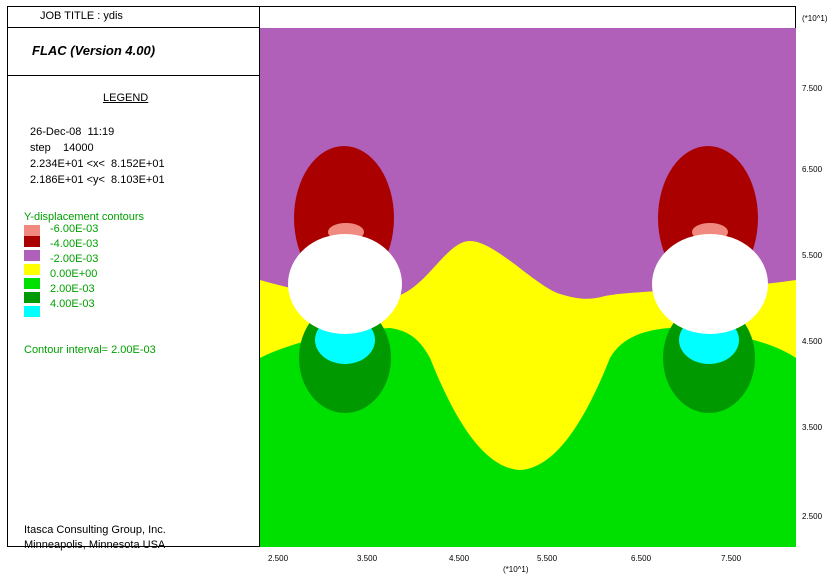  I want to click on legend-x-range: 2.234E+01 <x< 8.152E+01, so click(97, 164).